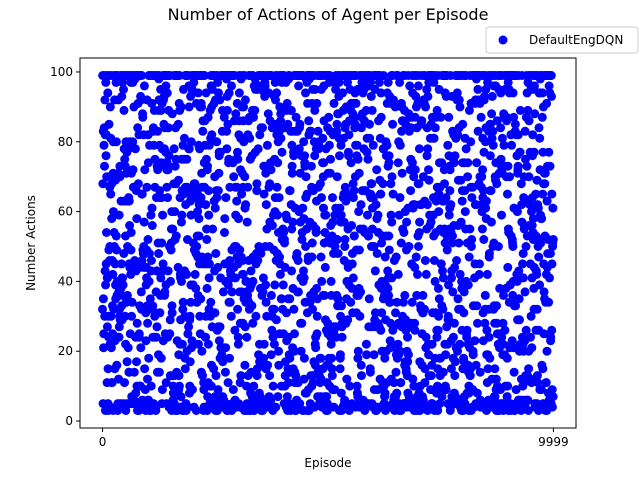 This screenshot has width=640, height=480. Describe the element at coordinates (65, 281) in the screenshot. I see `y-tick-label: 40` at that location.